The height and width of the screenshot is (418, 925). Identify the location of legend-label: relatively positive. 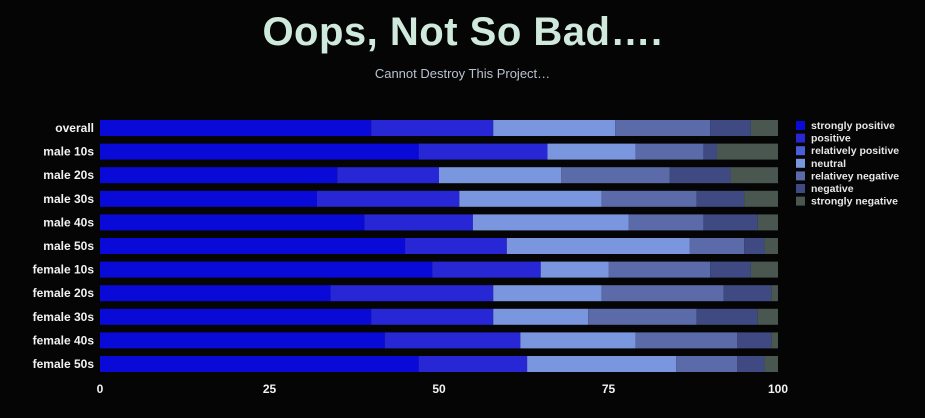
(855, 151).